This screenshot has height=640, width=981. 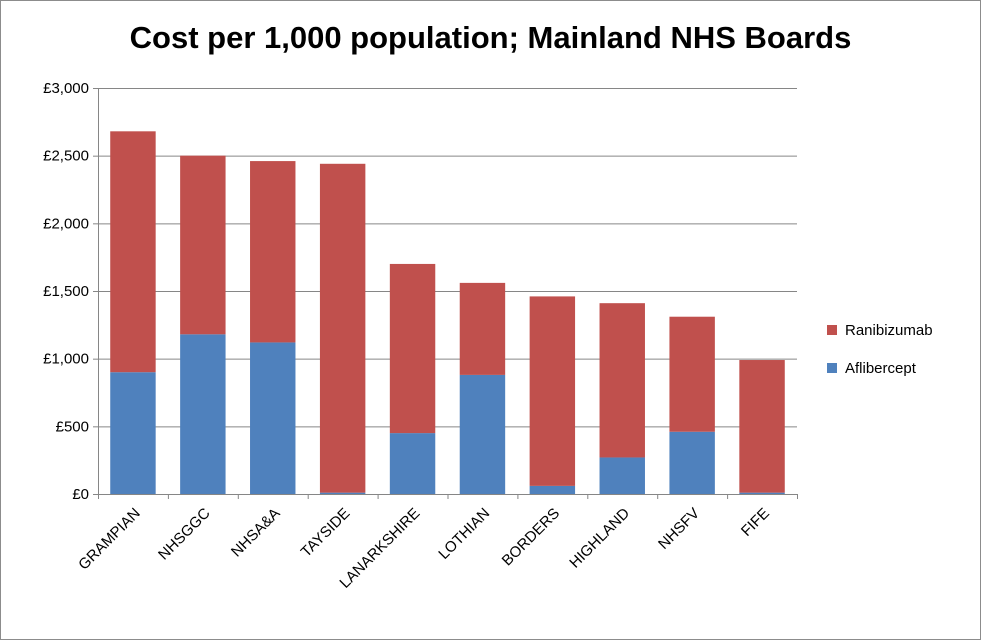 I want to click on legend-swatch-aflibercept, so click(x=832, y=368).